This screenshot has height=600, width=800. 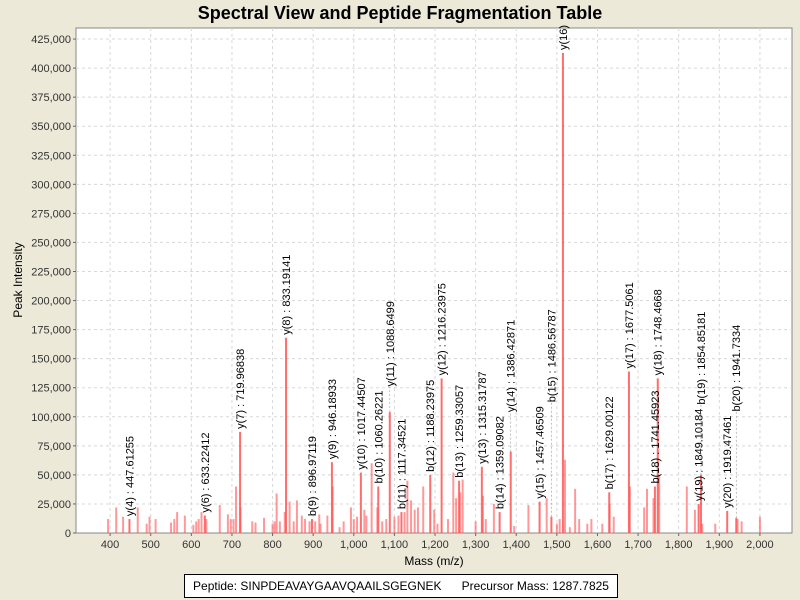 I want to click on y-tick-label: 25,000, so click(x=54, y=505).